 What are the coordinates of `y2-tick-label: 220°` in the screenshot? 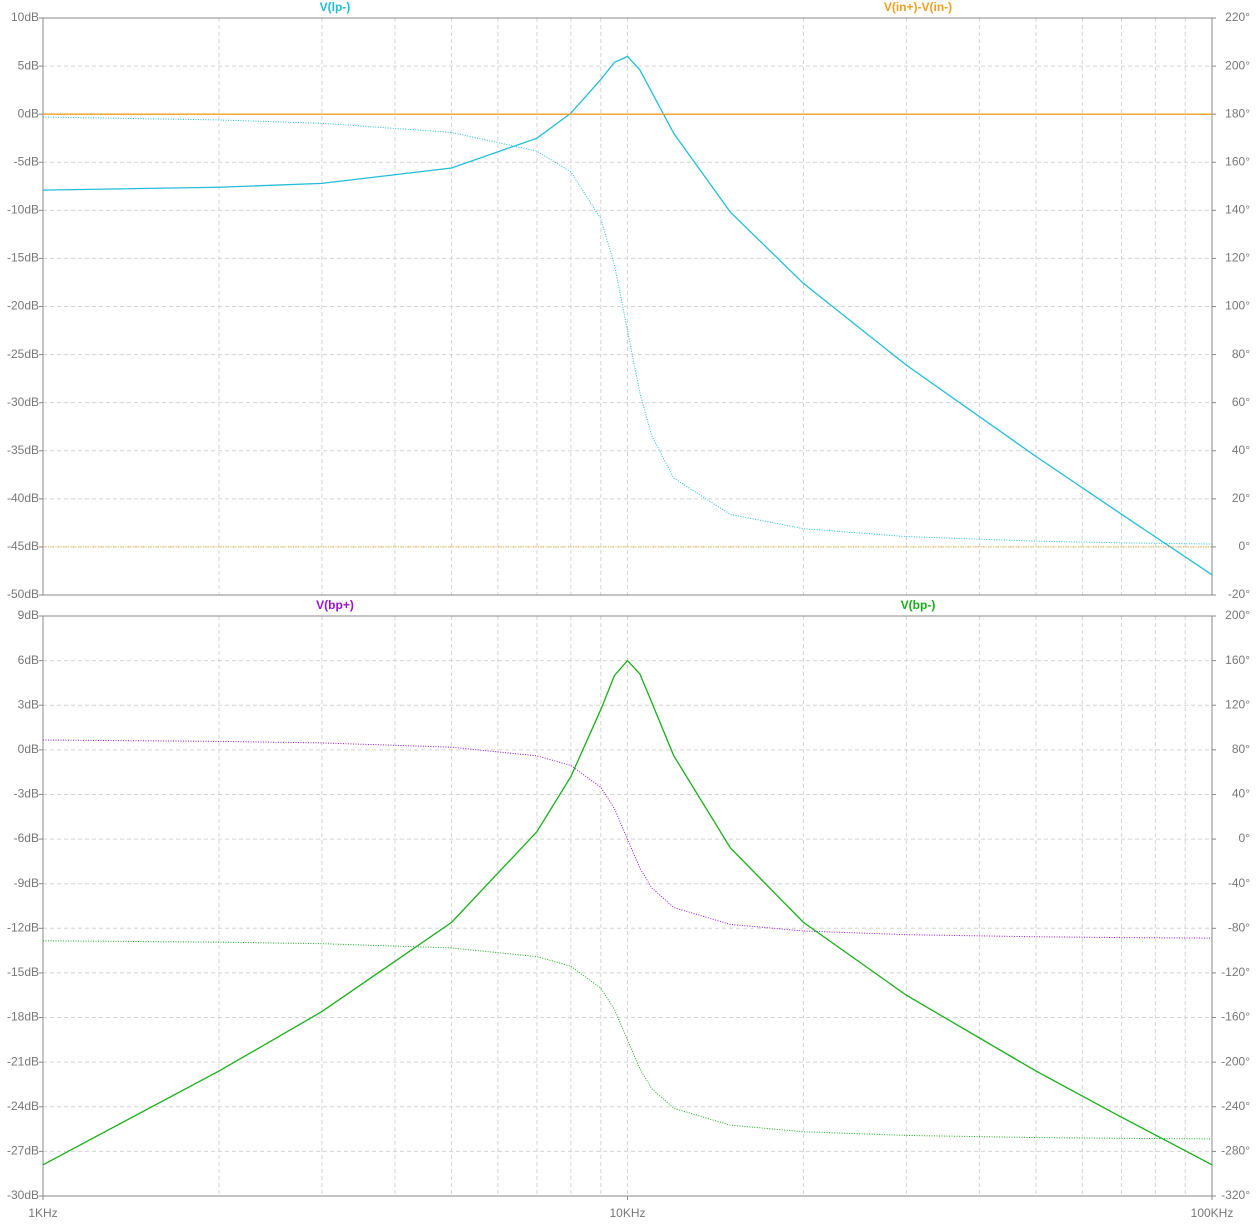 It's located at (1237, 17).